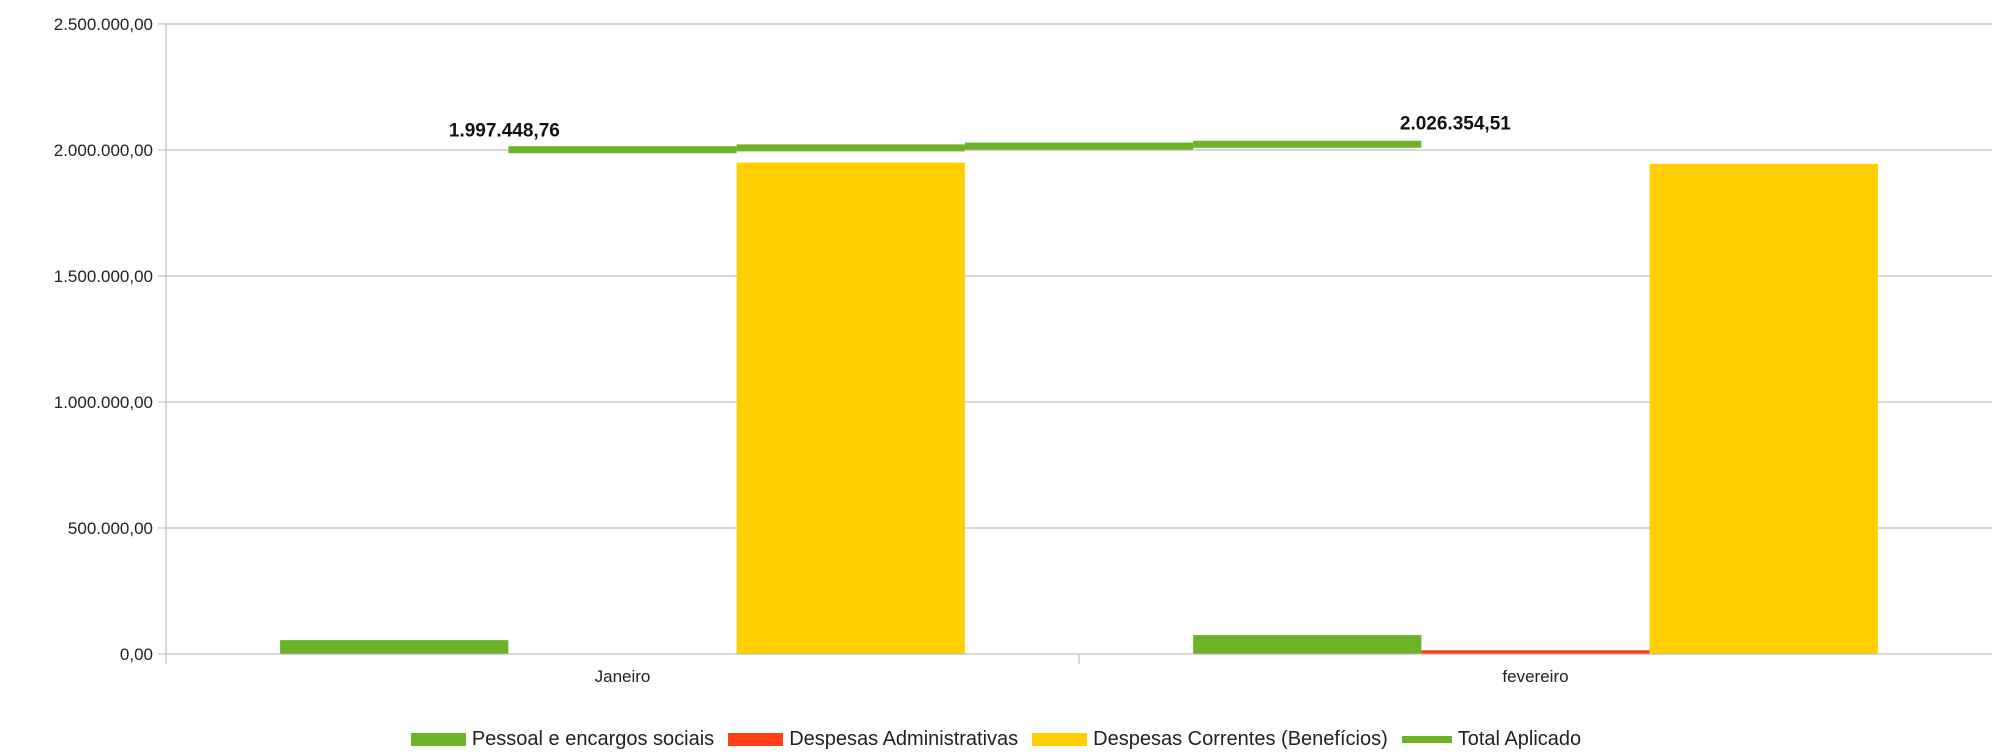 The image size is (1992, 755). Describe the element at coordinates (904, 738) in the screenshot. I see `legend-label-administrativas: Despesas Administrativas` at that location.